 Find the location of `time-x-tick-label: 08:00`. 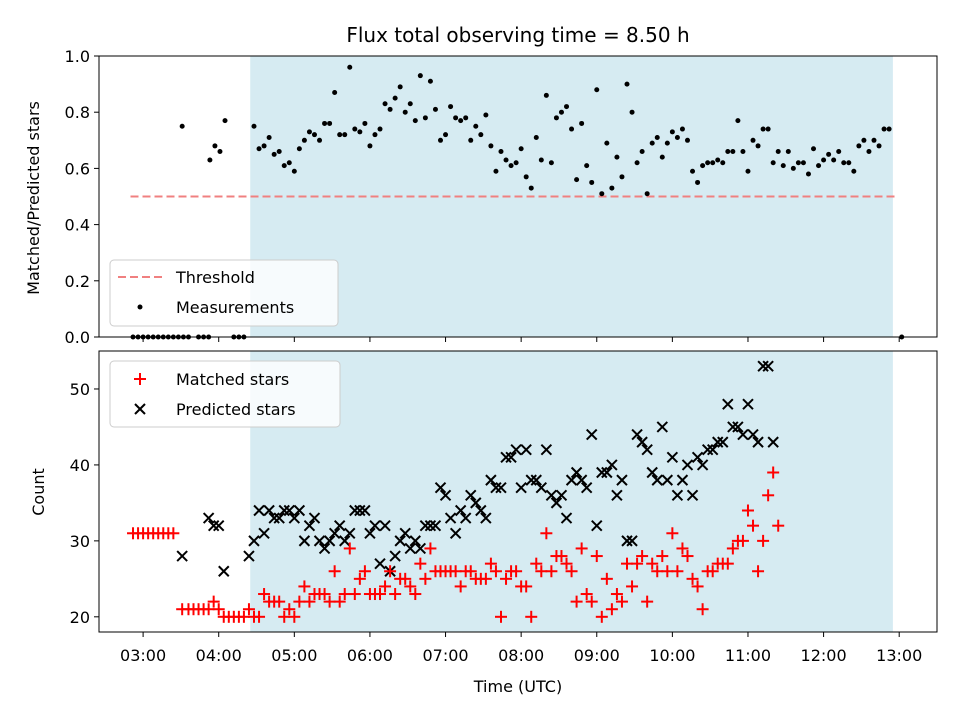

time-x-tick-label: 08:00 is located at coordinates (521, 655).